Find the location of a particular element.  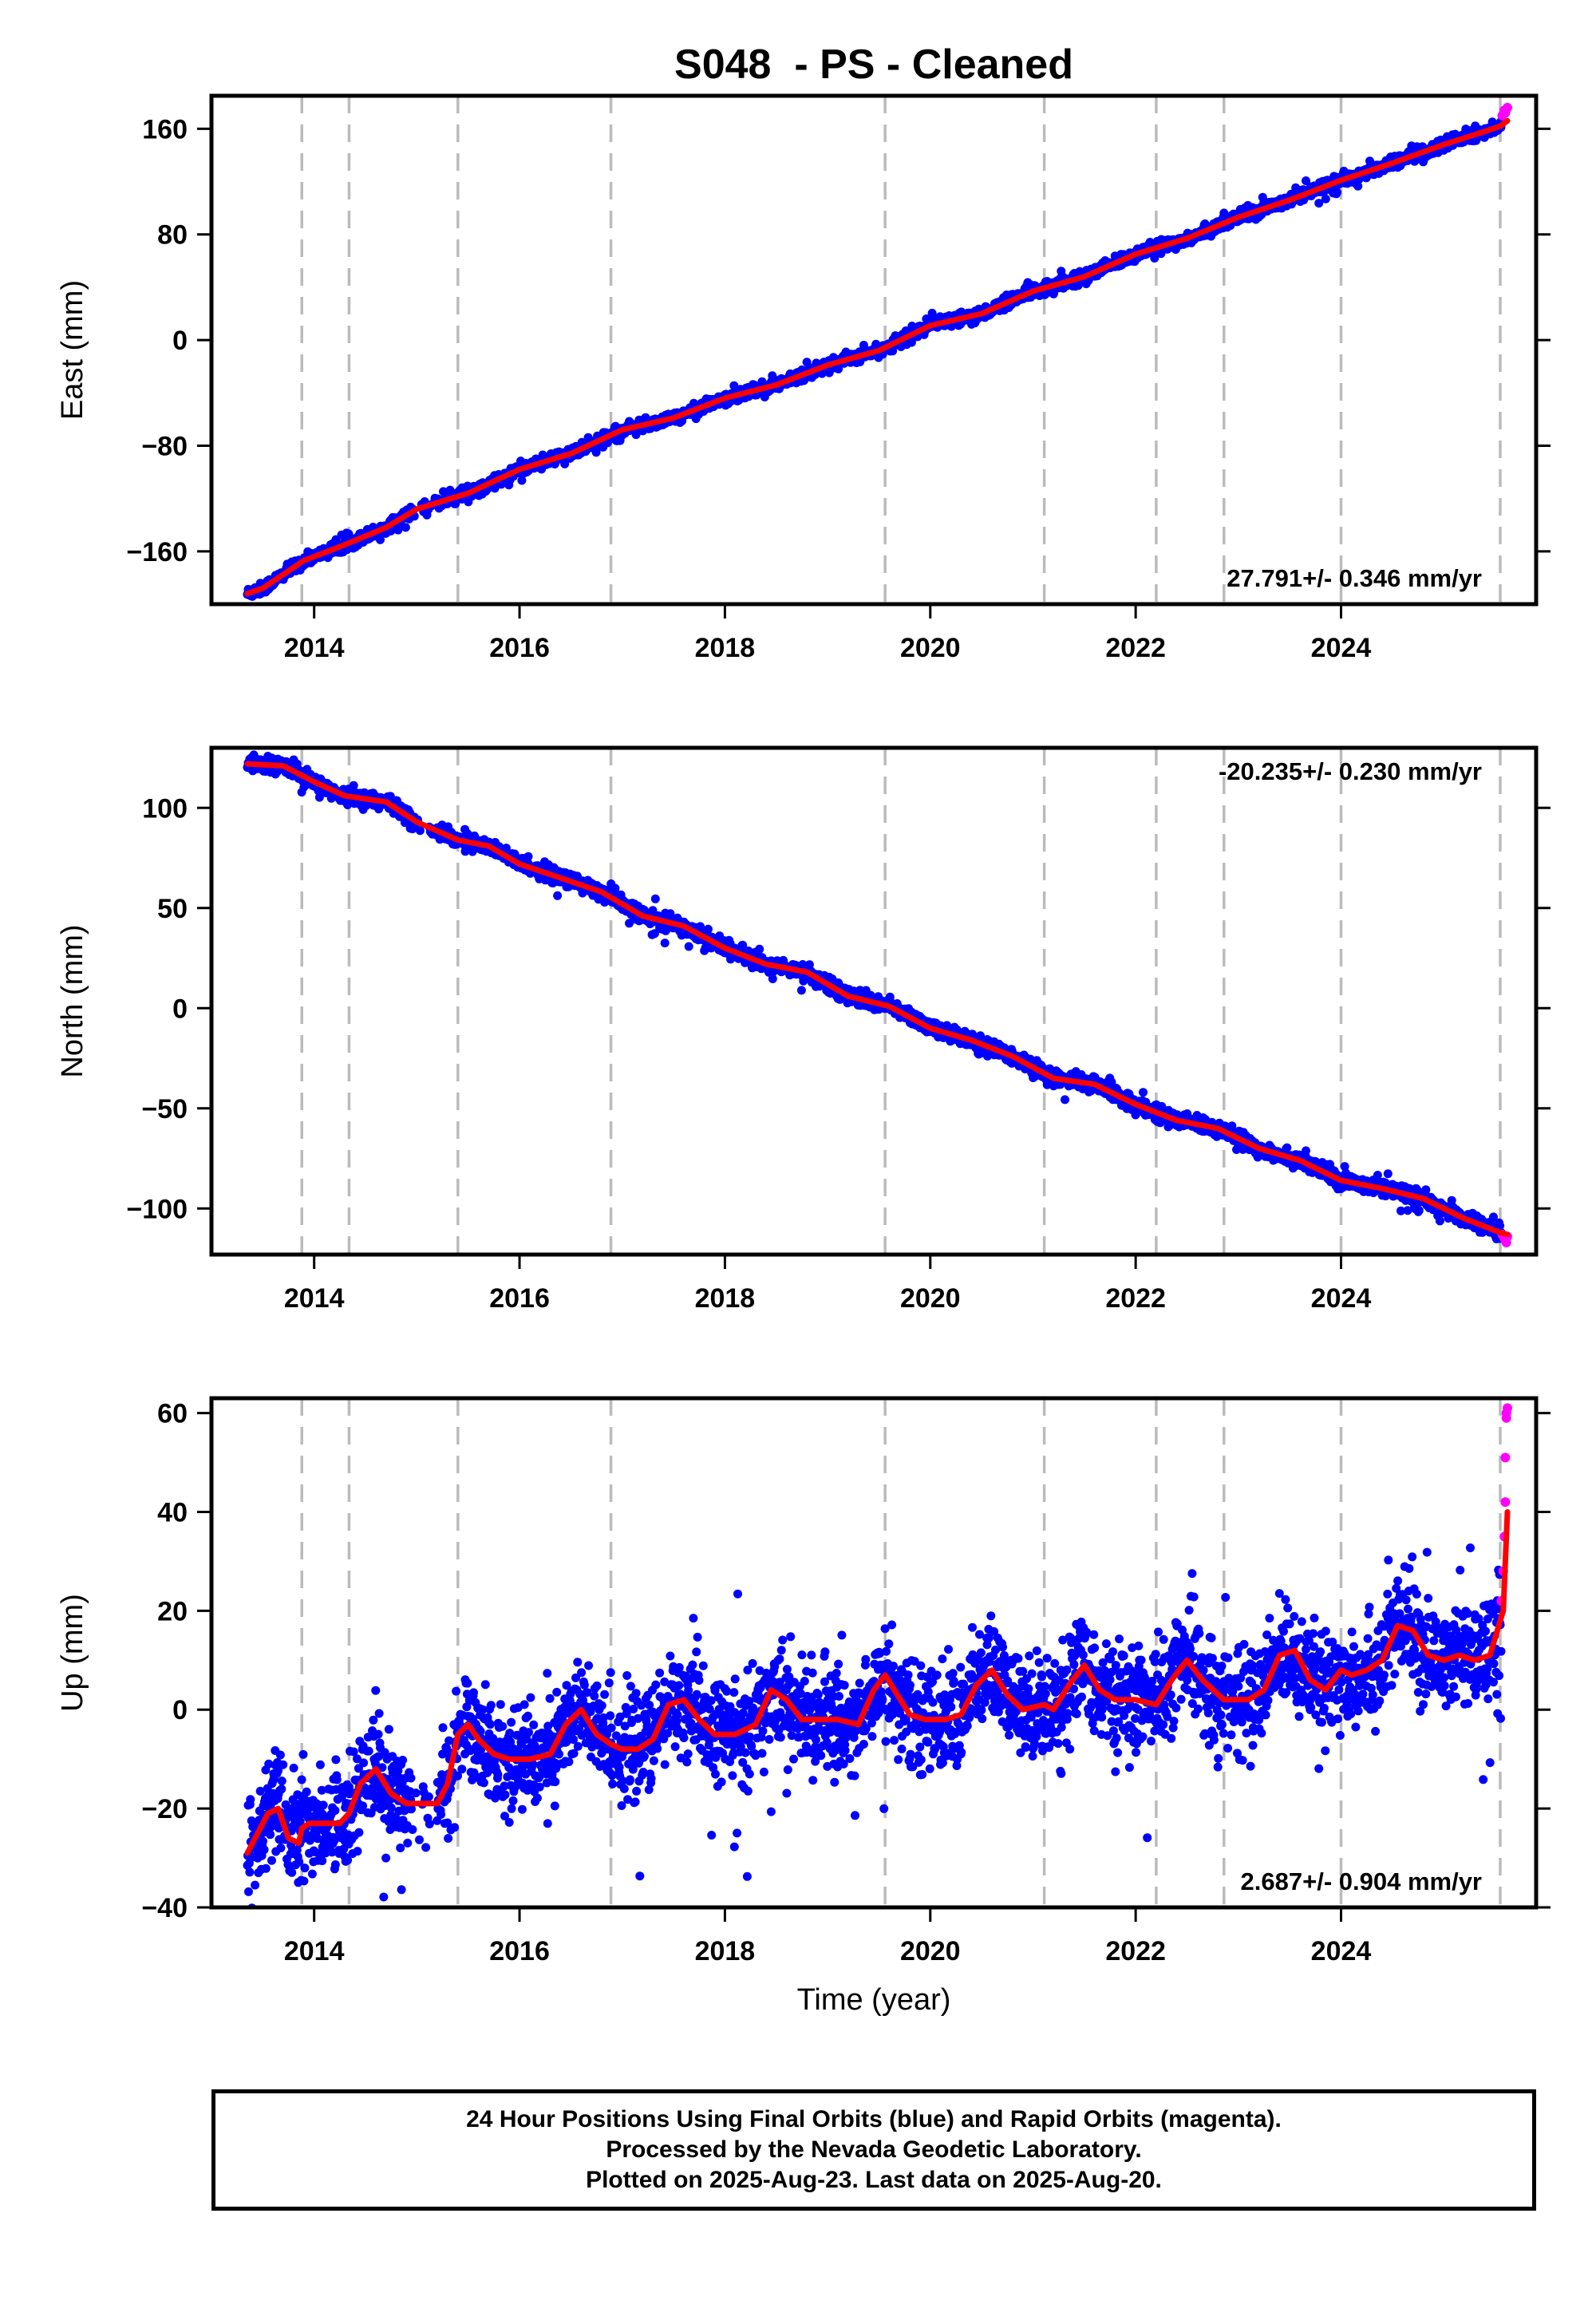

y-tick-label: −160 is located at coordinates (157, 552).